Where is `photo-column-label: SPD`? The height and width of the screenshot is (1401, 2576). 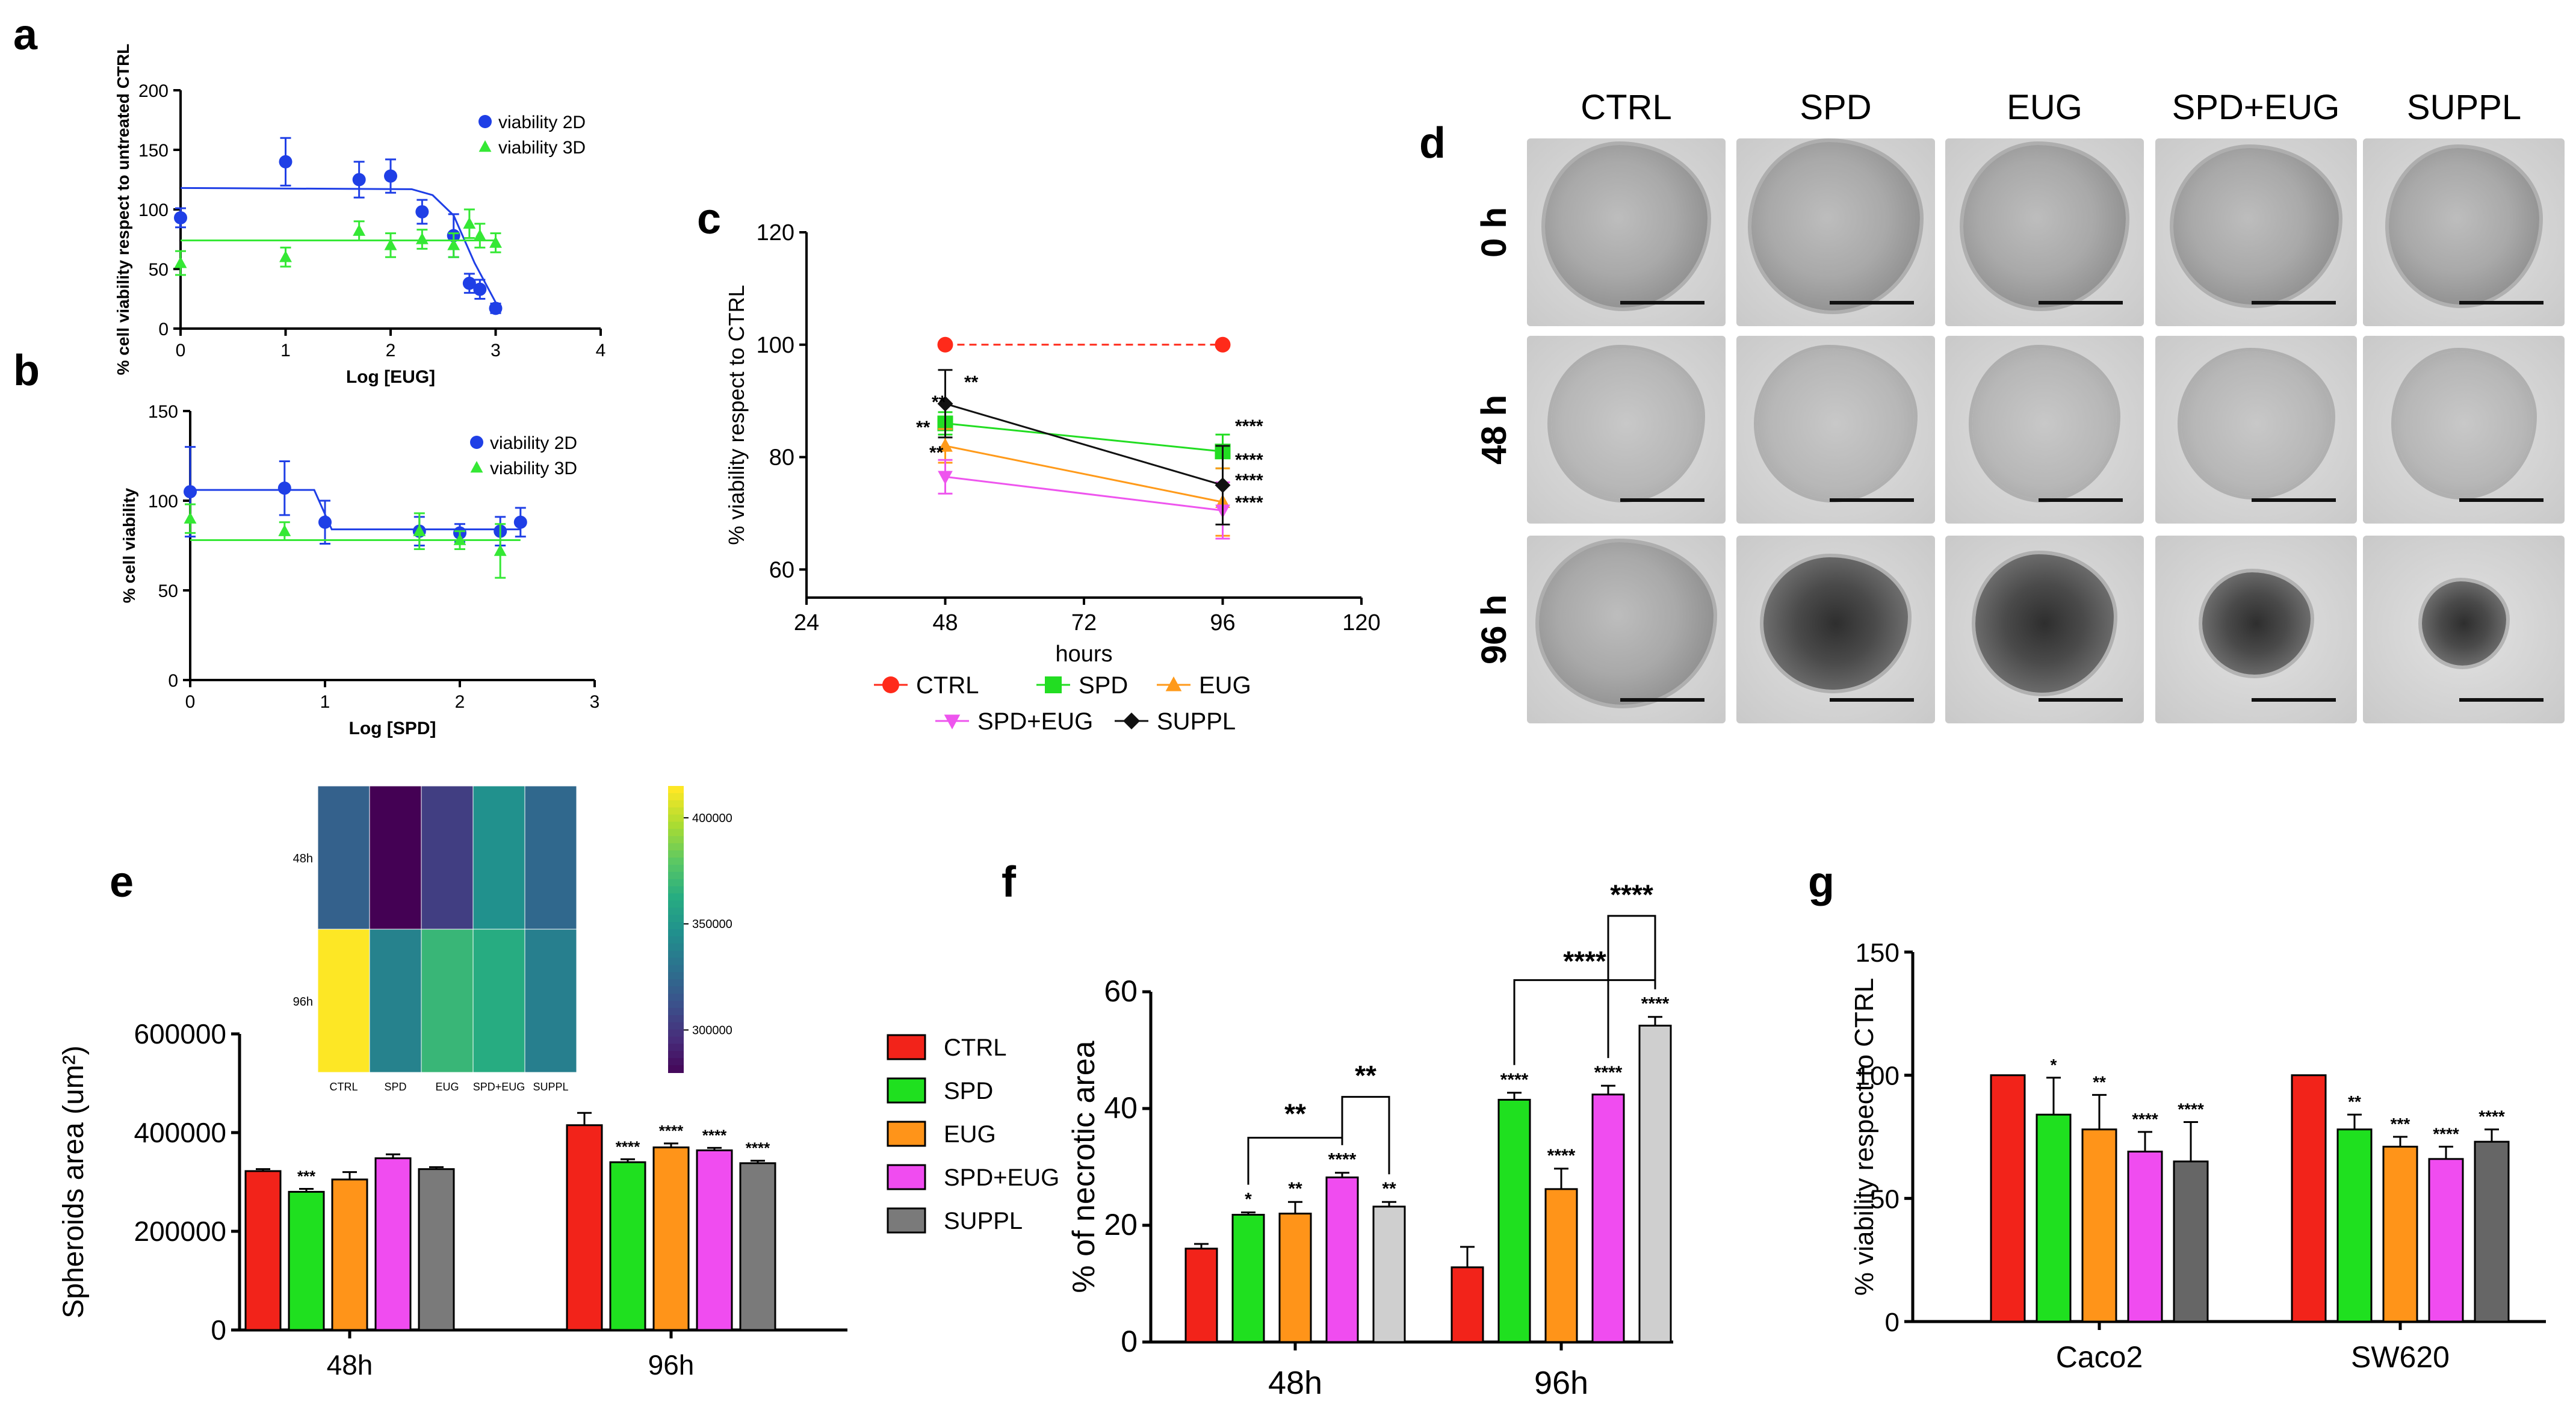 photo-column-label: SPD is located at coordinates (1836, 107).